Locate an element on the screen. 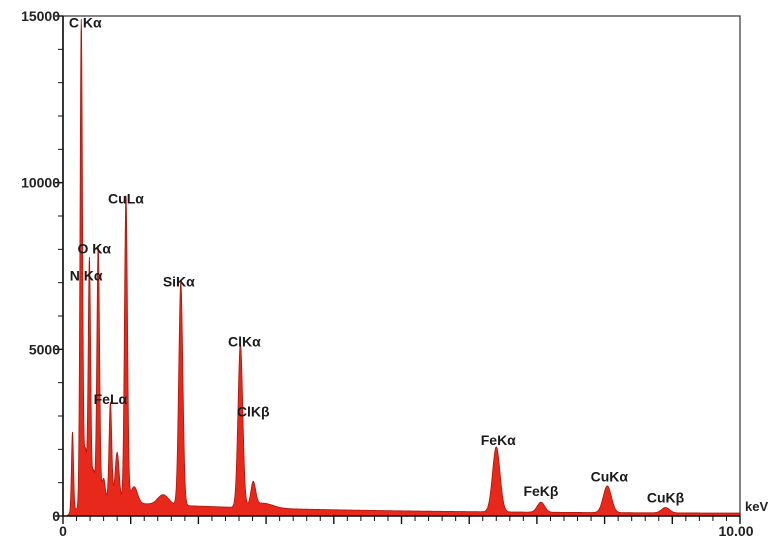 This screenshot has height=541, width=777. peak-label-okα: O Kα is located at coordinates (94, 248).